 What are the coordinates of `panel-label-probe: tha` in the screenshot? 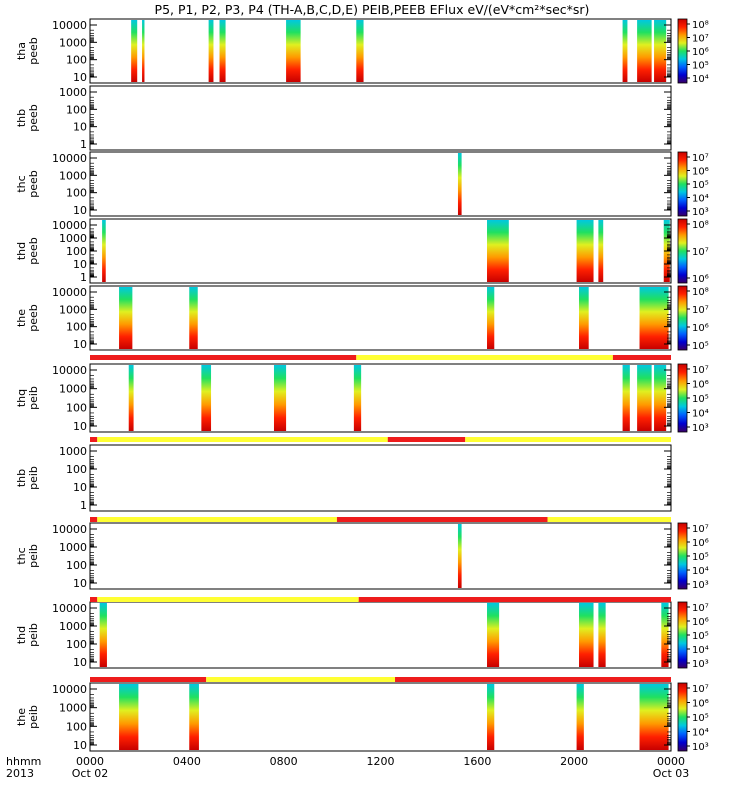 It's located at (21, 51).